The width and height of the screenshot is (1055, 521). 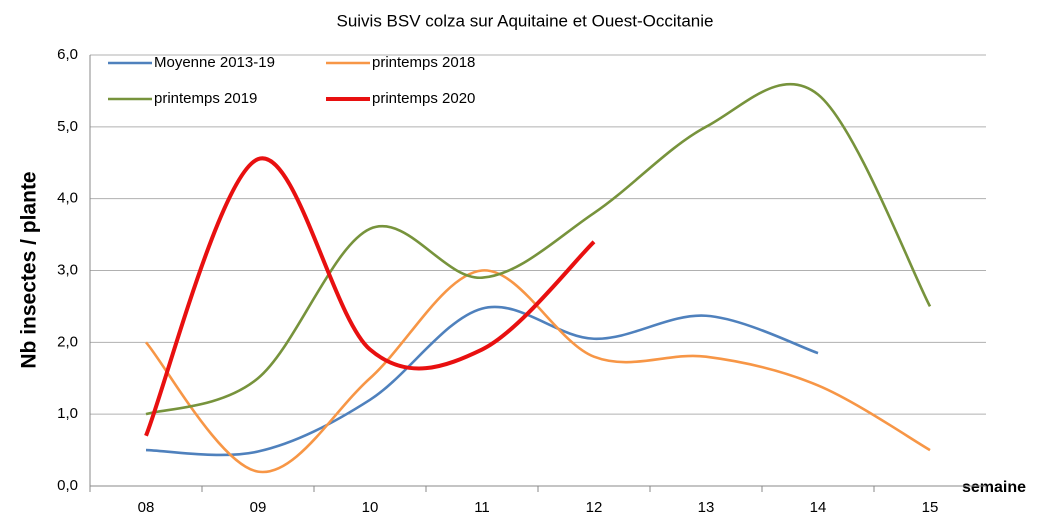 I want to click on y-tick-label: 0,0, so click(x=67, y=485).